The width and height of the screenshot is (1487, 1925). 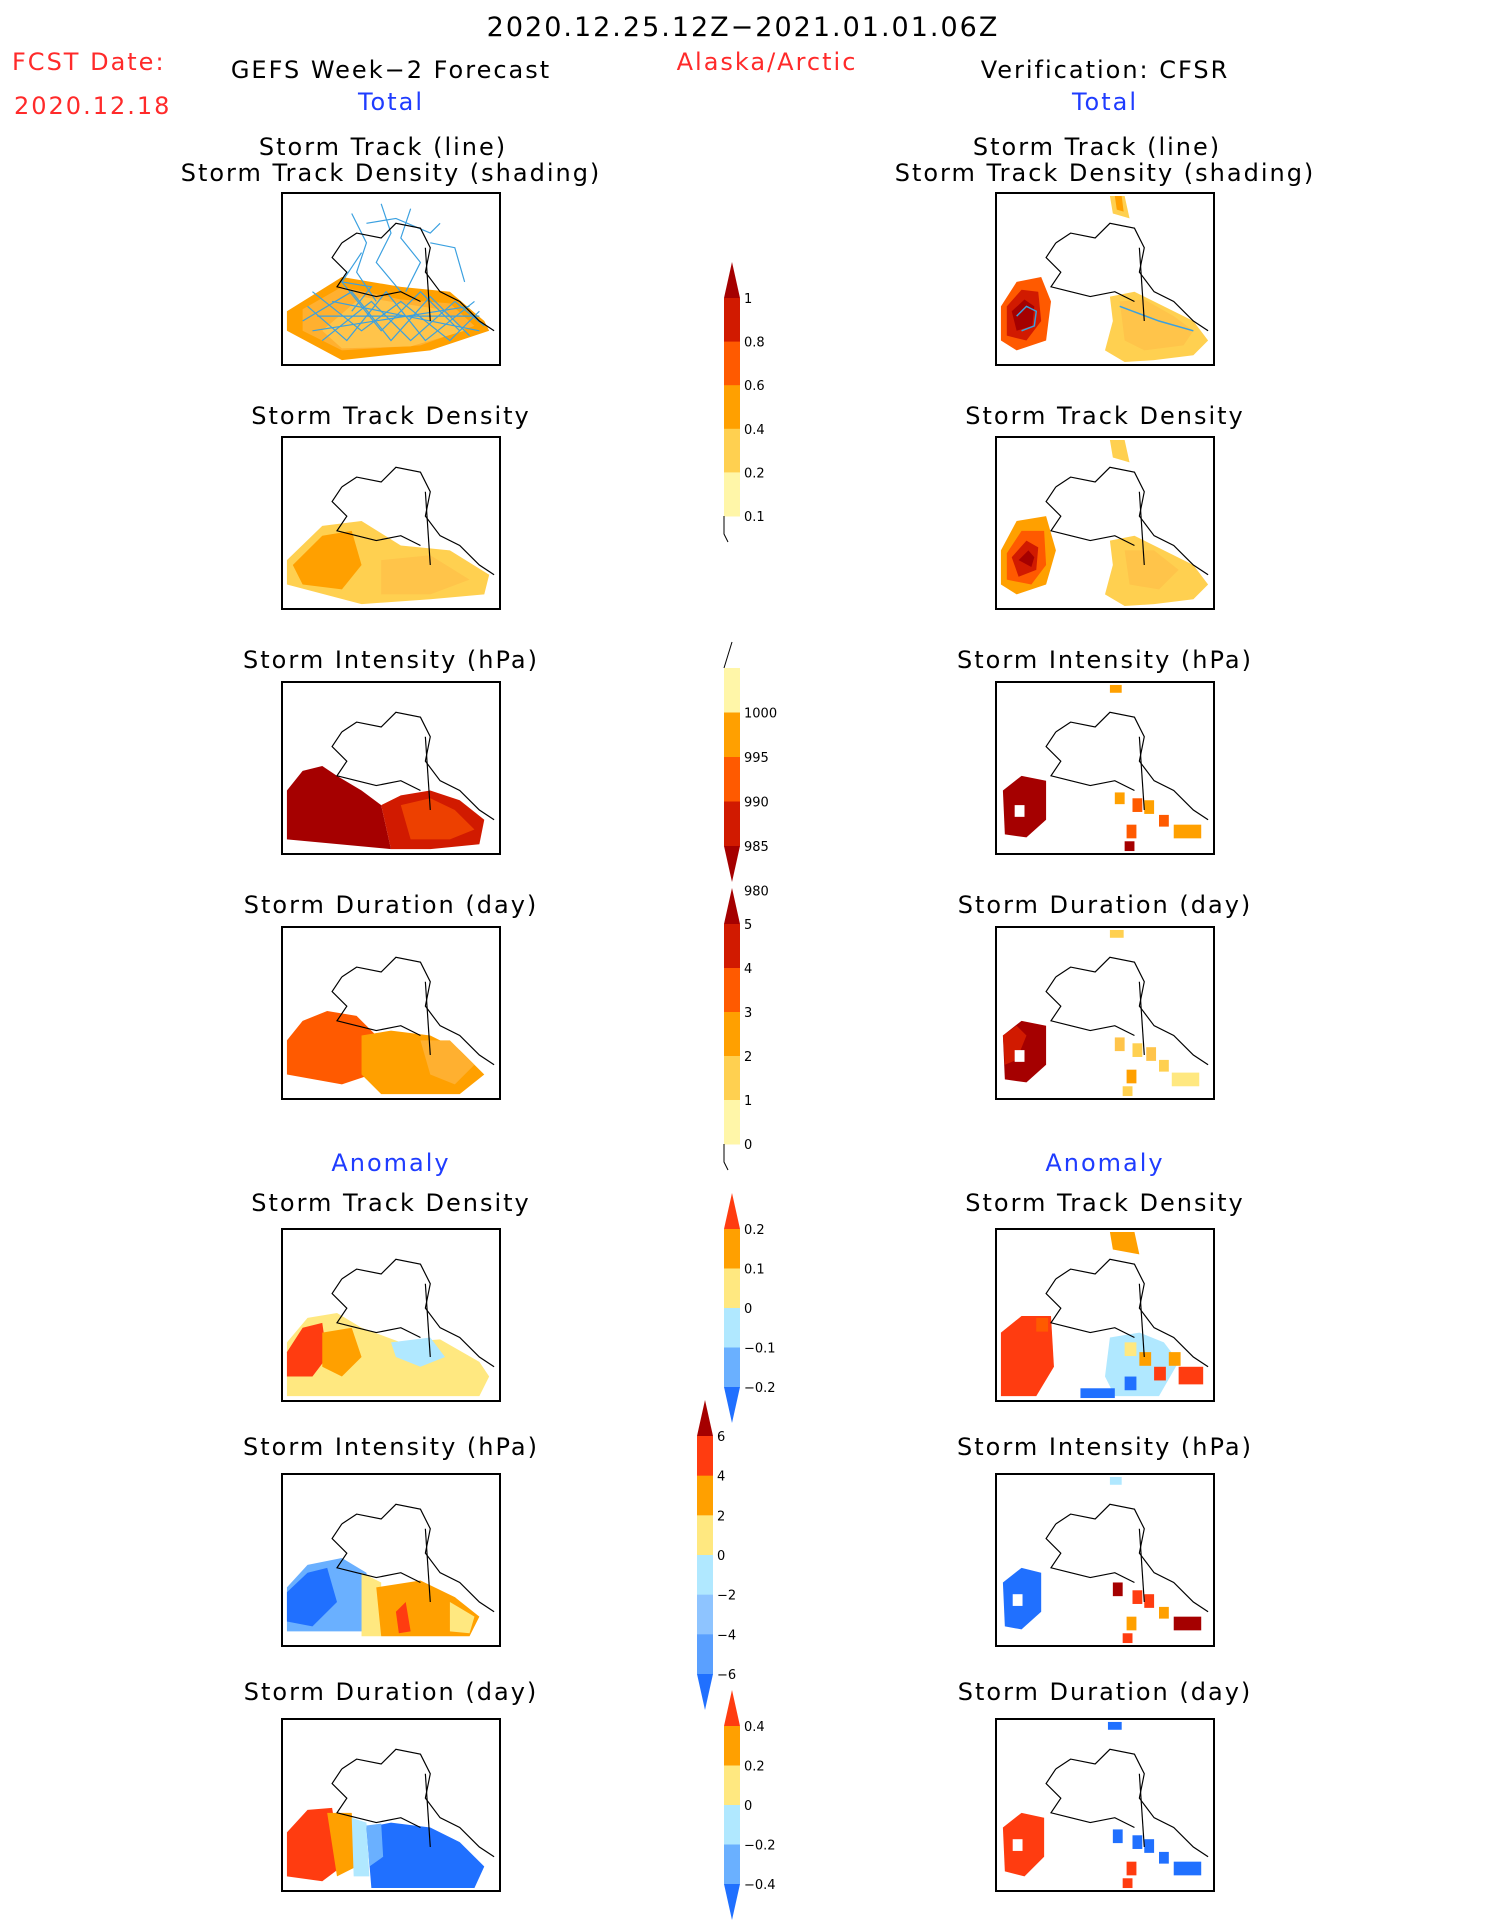 I want to click on left-density-map, so click(x=391, y=523).